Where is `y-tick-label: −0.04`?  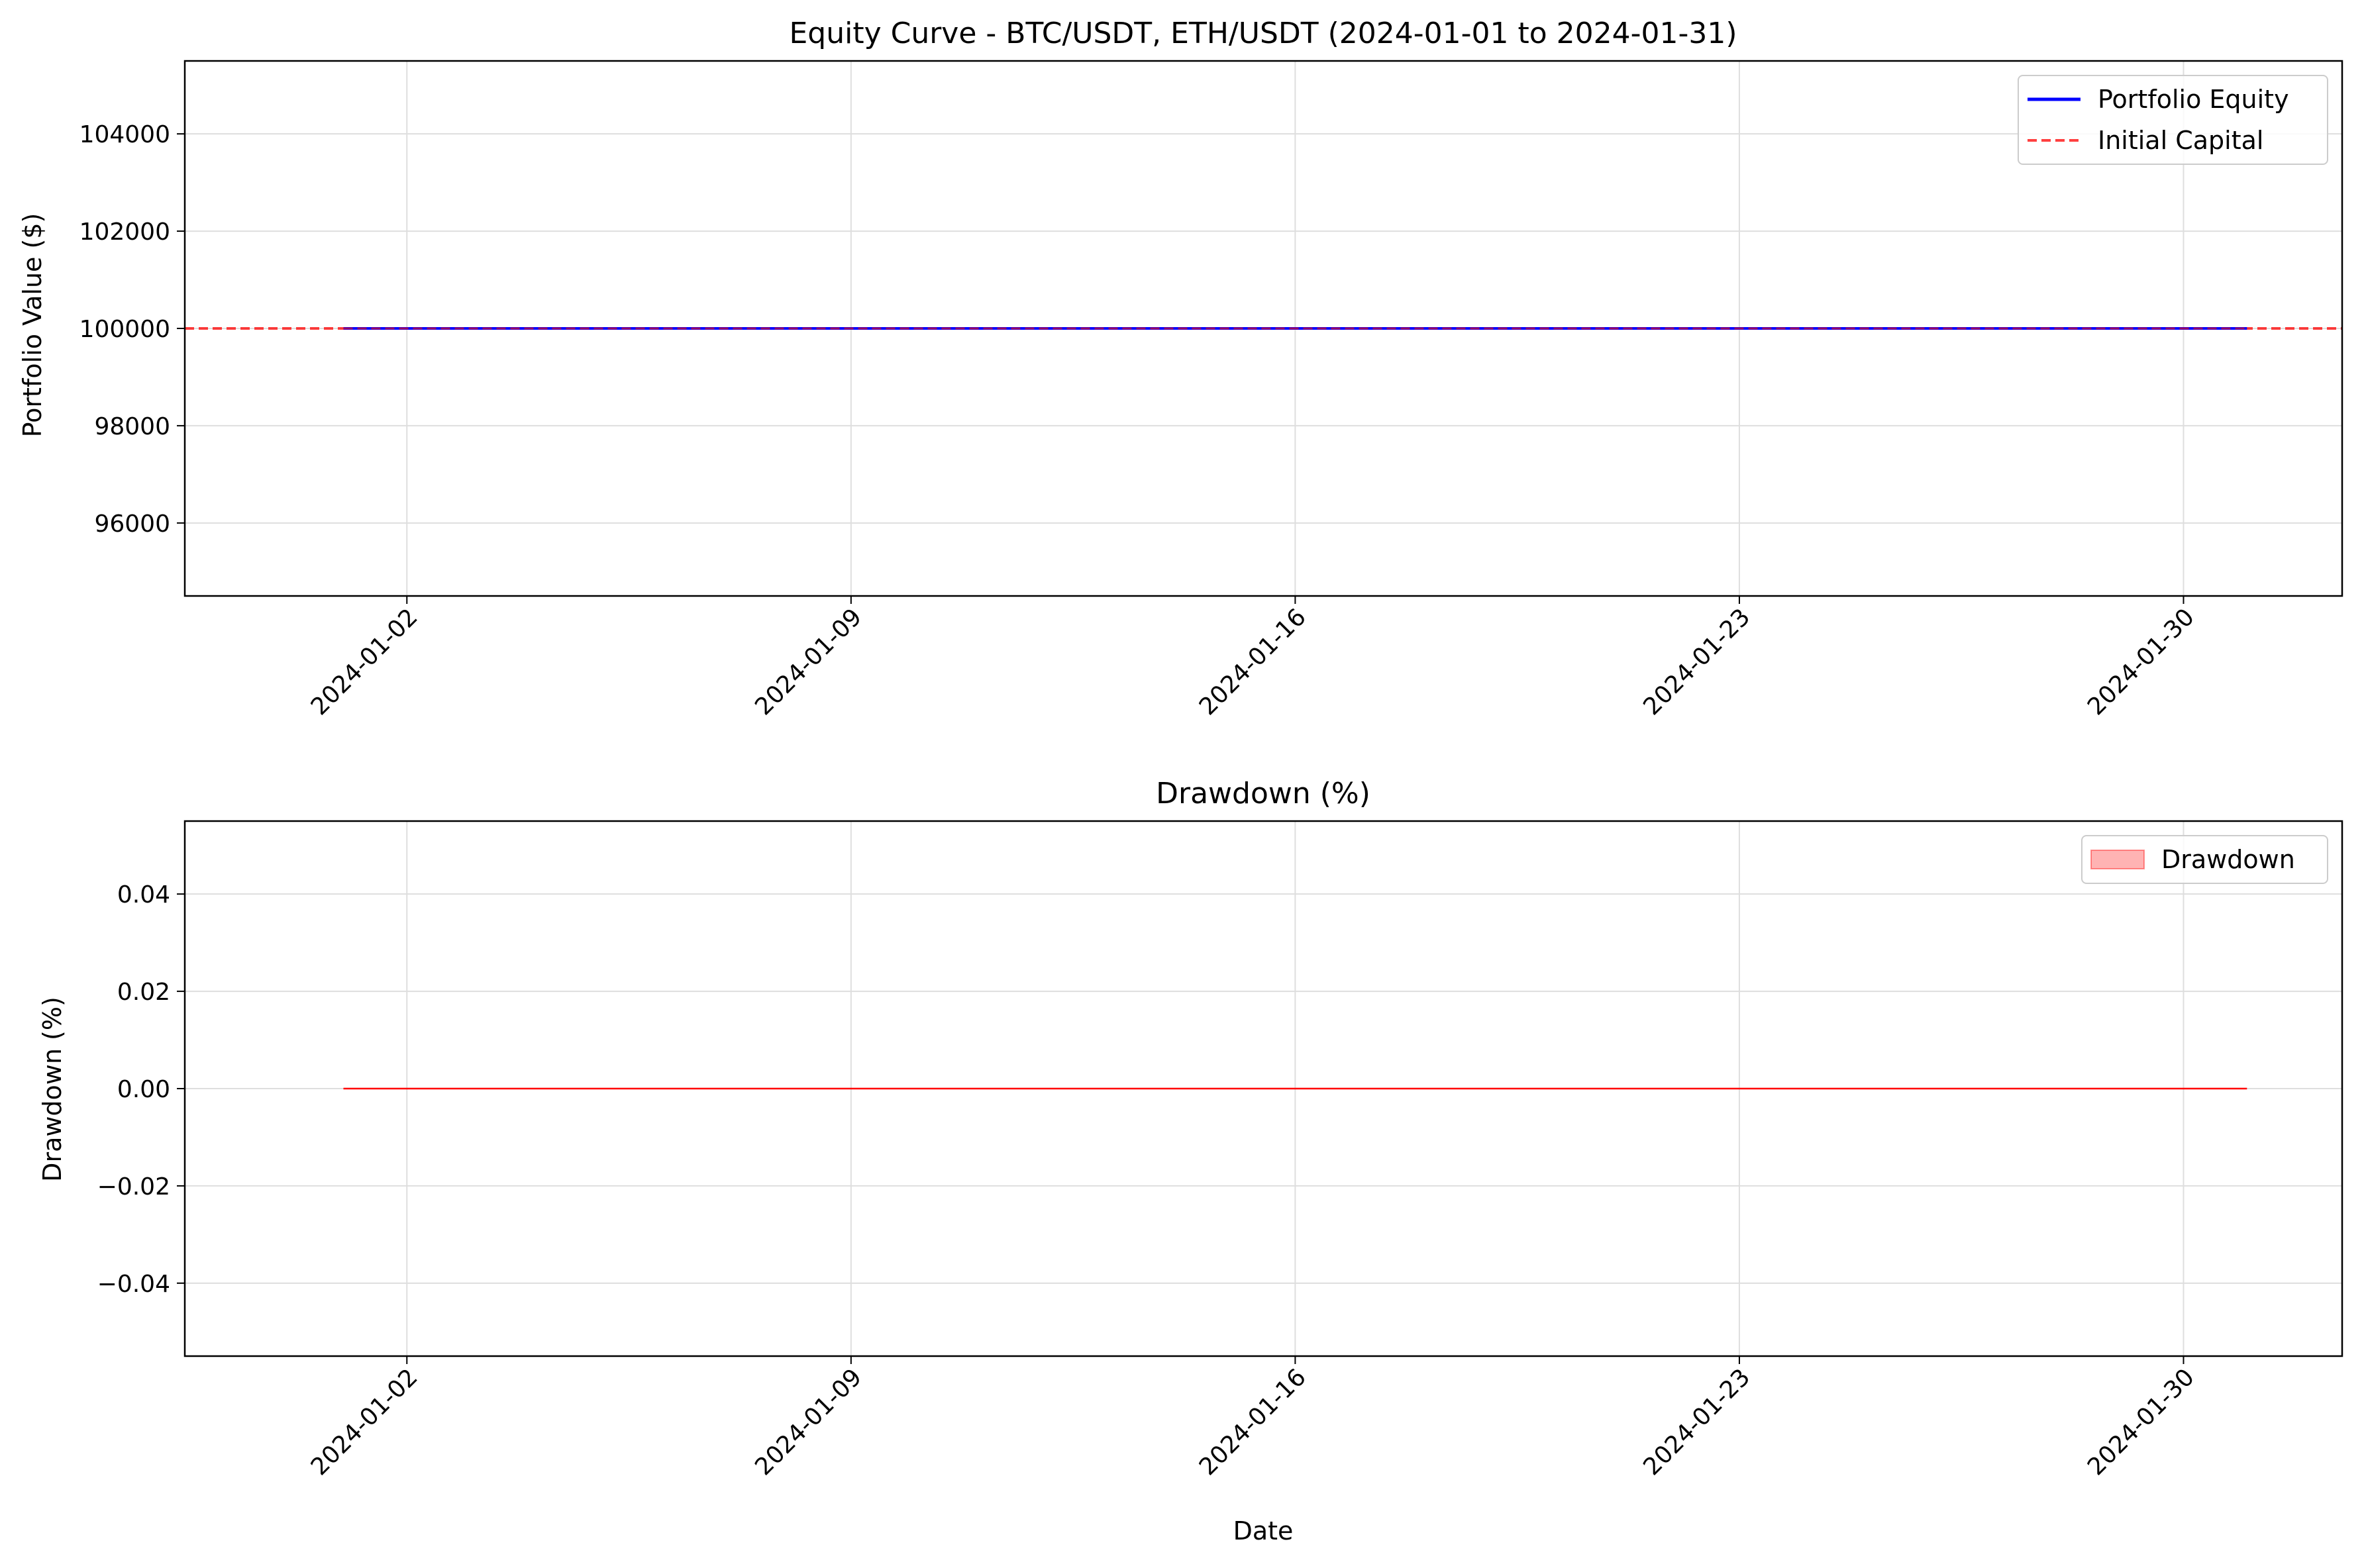 y-tick-label: −0.04 is located at coordinates (134, 1284).